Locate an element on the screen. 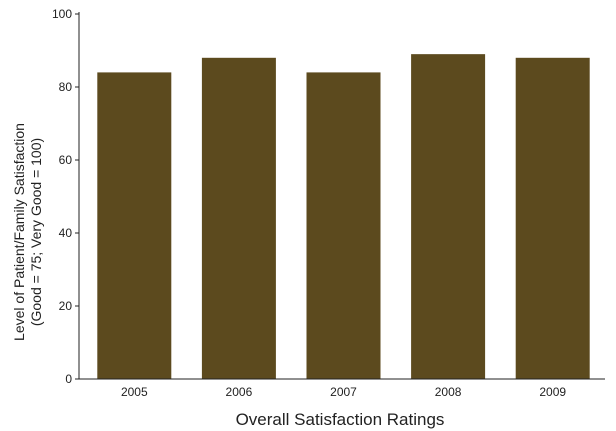 This screenshot has height=431, width=616. y-tick-label: 0 is located at coordinates (68, 379).